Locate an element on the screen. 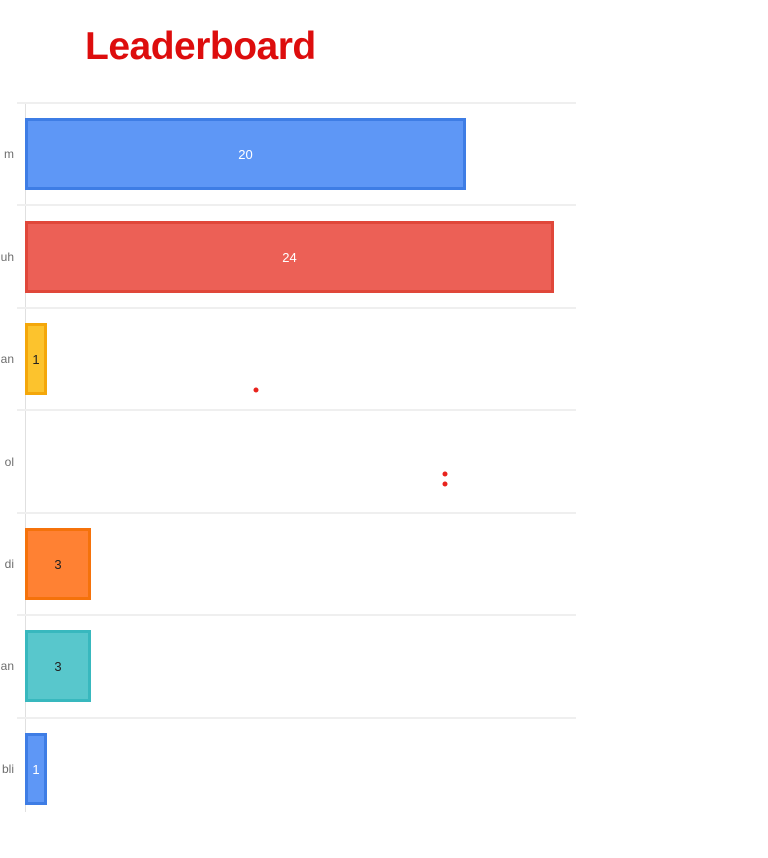 The width and height of the screenshot is (768, 858). bar-row-3: 1 is located at coordinates (36, 359).